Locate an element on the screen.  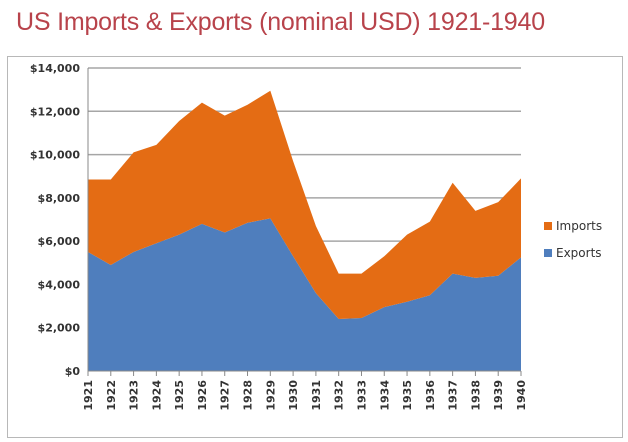
y-tick-label: $10,000 is located at coordinates (55, 155).